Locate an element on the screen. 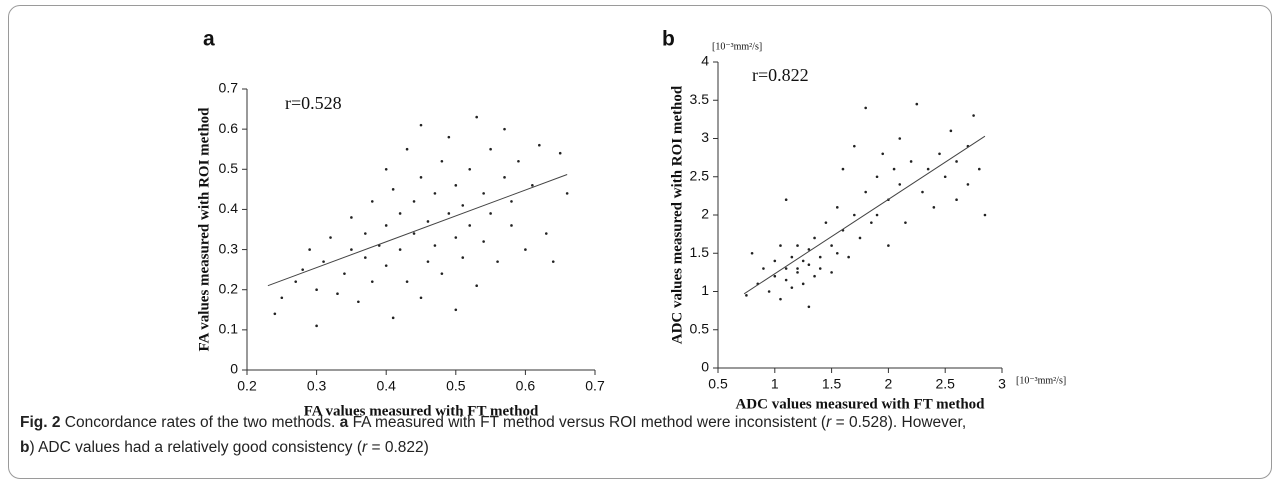 Image resolution: width=1281 pixels, height=487 pixels. y-tick-label: 1 is located at coordinates (705, 290).